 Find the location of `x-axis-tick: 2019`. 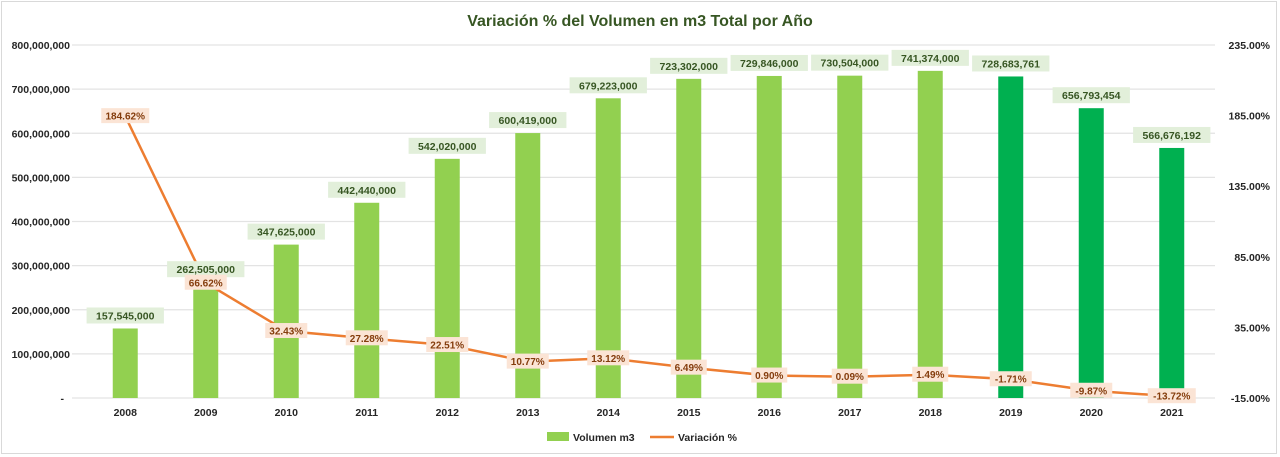

x-axis-tick: 2019 is located at coordinates (1011, 413).